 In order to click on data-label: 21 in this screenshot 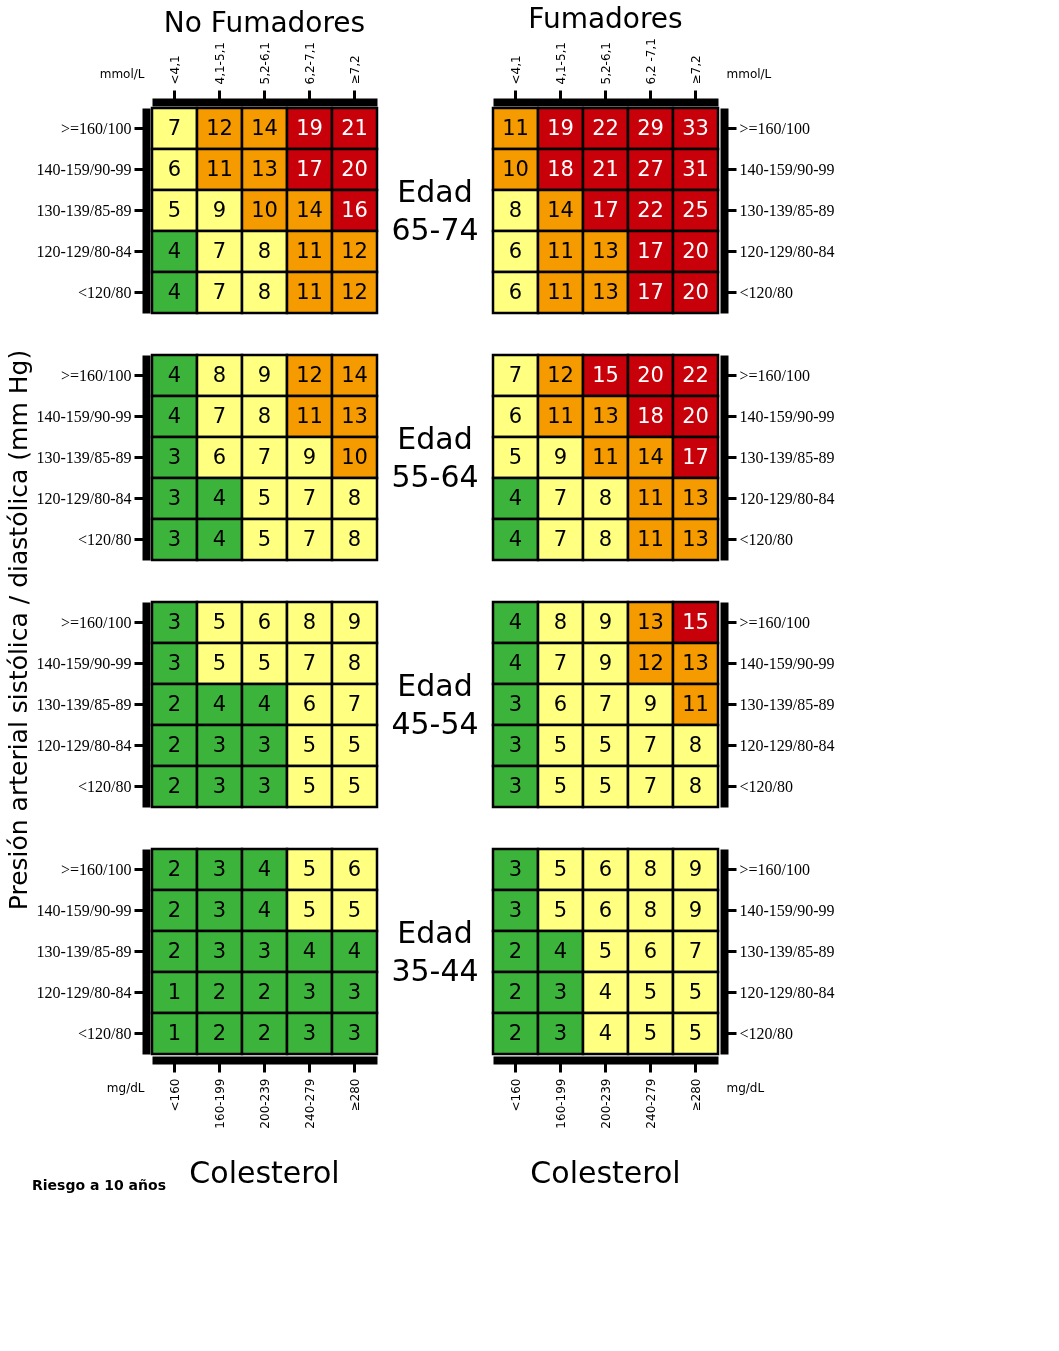, I will do `click(354, 127)`.